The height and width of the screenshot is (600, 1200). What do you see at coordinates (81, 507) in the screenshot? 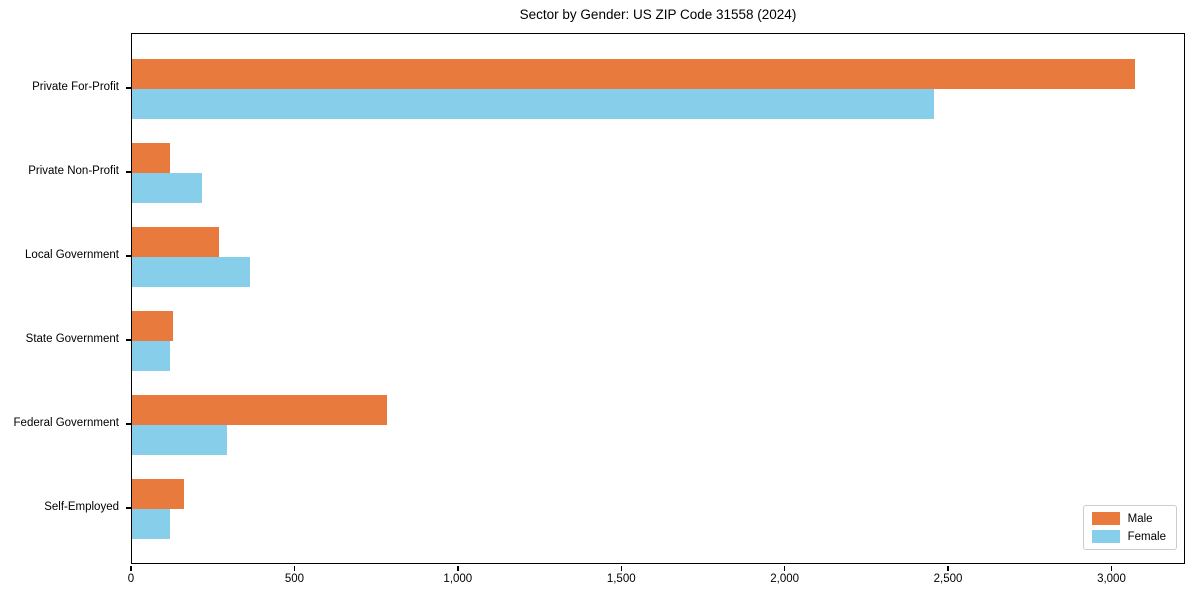
I see `y-tick-label-self-employed: Self-Employed` at bounding box center [81, 507].